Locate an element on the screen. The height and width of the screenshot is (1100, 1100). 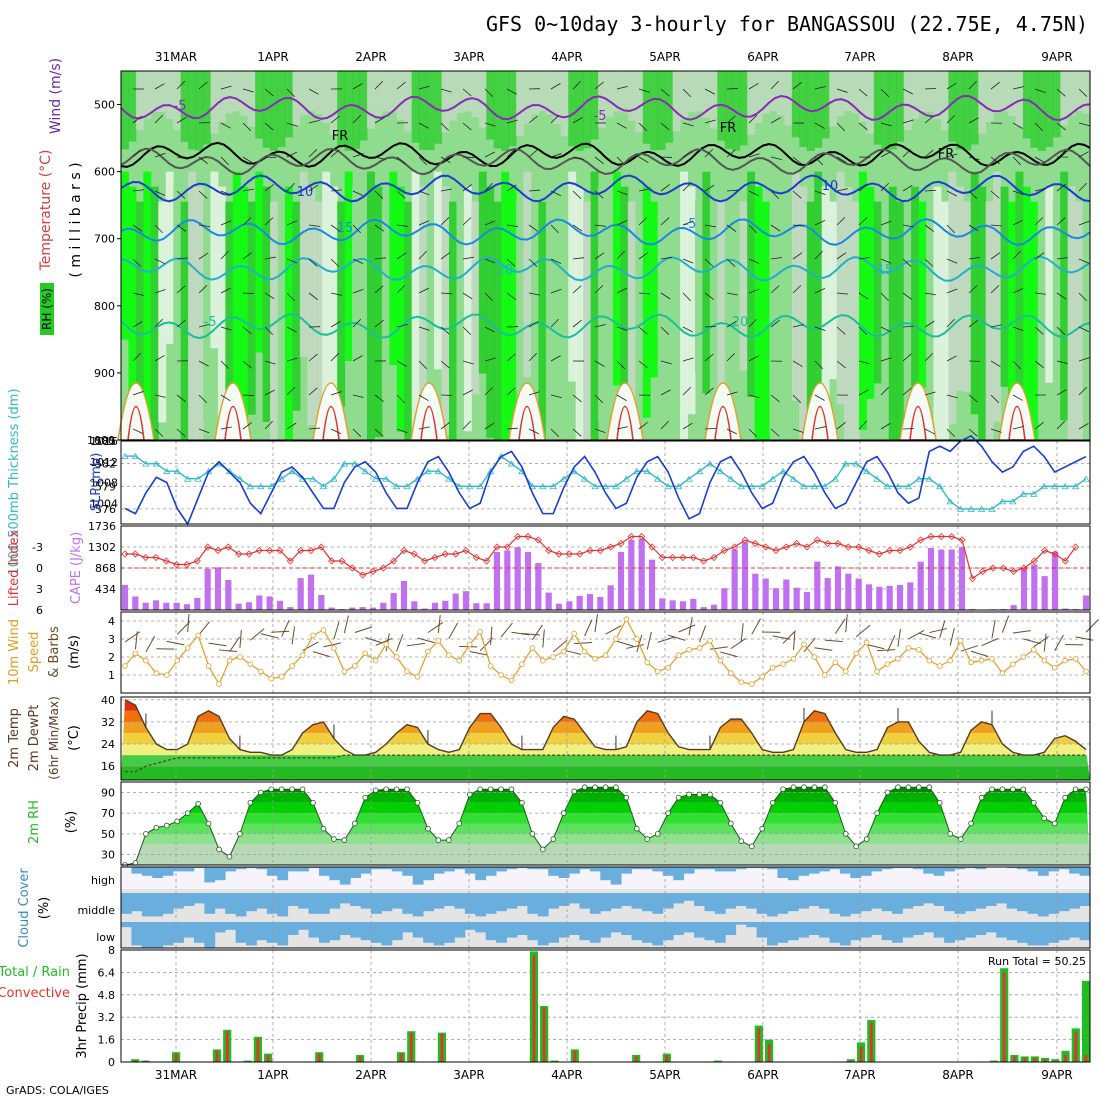
temp-frame is located at coordinates (605, 738).